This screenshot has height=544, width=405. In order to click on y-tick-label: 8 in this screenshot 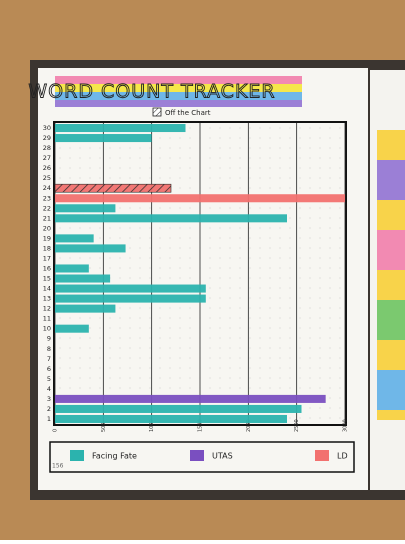, I will do `click(49, 349)`.